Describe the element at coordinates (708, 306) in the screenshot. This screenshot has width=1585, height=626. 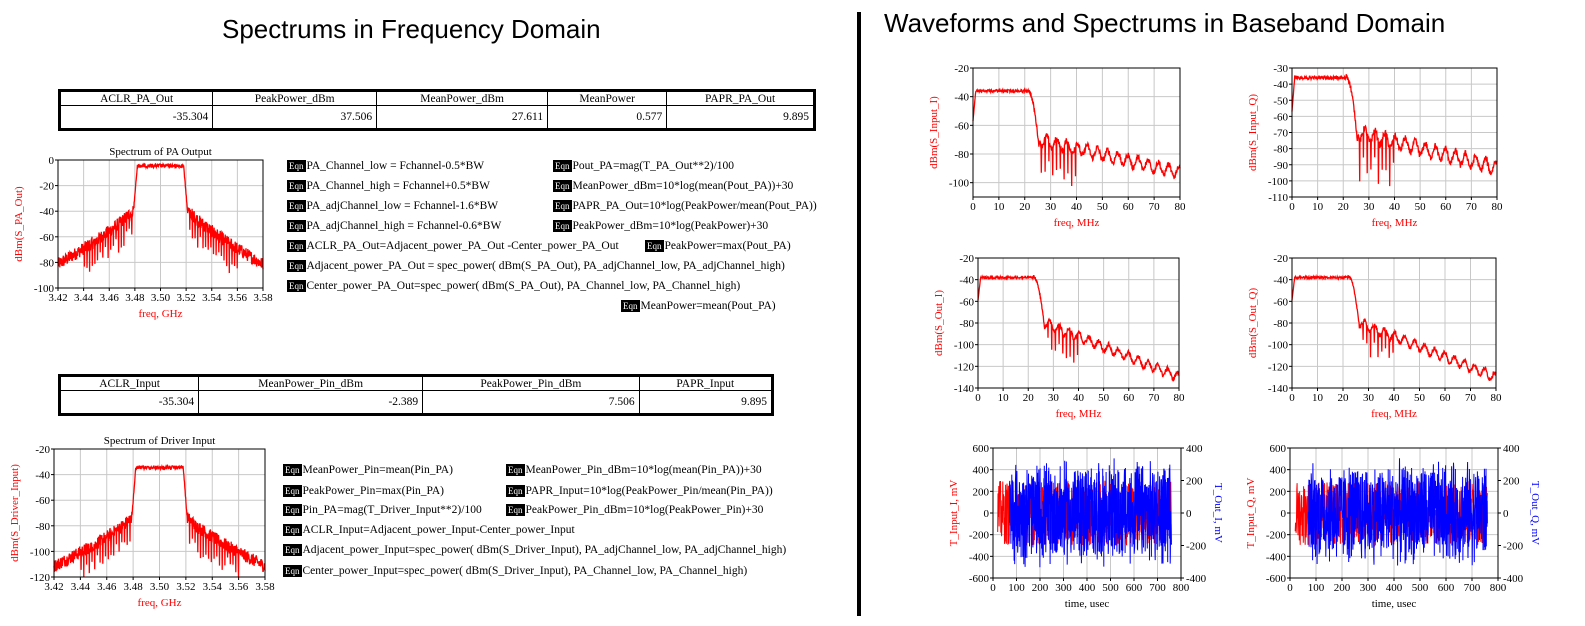
I see `equation-text: MeanPower=mean(Pout_PA)` at that location.